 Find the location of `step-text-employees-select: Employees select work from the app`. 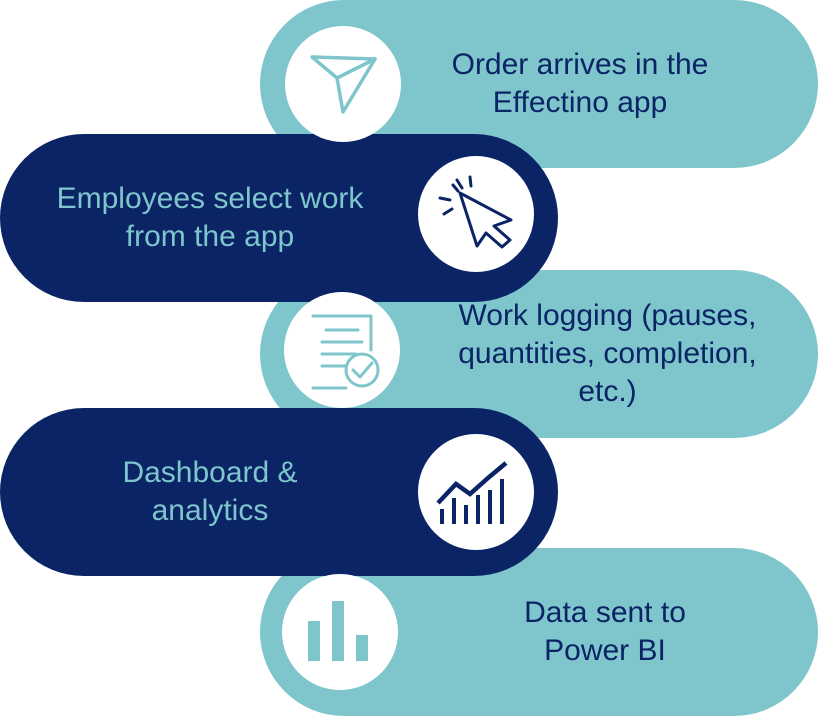

step-text-employees-select: Employees select work from the app is located at coordinates (210, 217).